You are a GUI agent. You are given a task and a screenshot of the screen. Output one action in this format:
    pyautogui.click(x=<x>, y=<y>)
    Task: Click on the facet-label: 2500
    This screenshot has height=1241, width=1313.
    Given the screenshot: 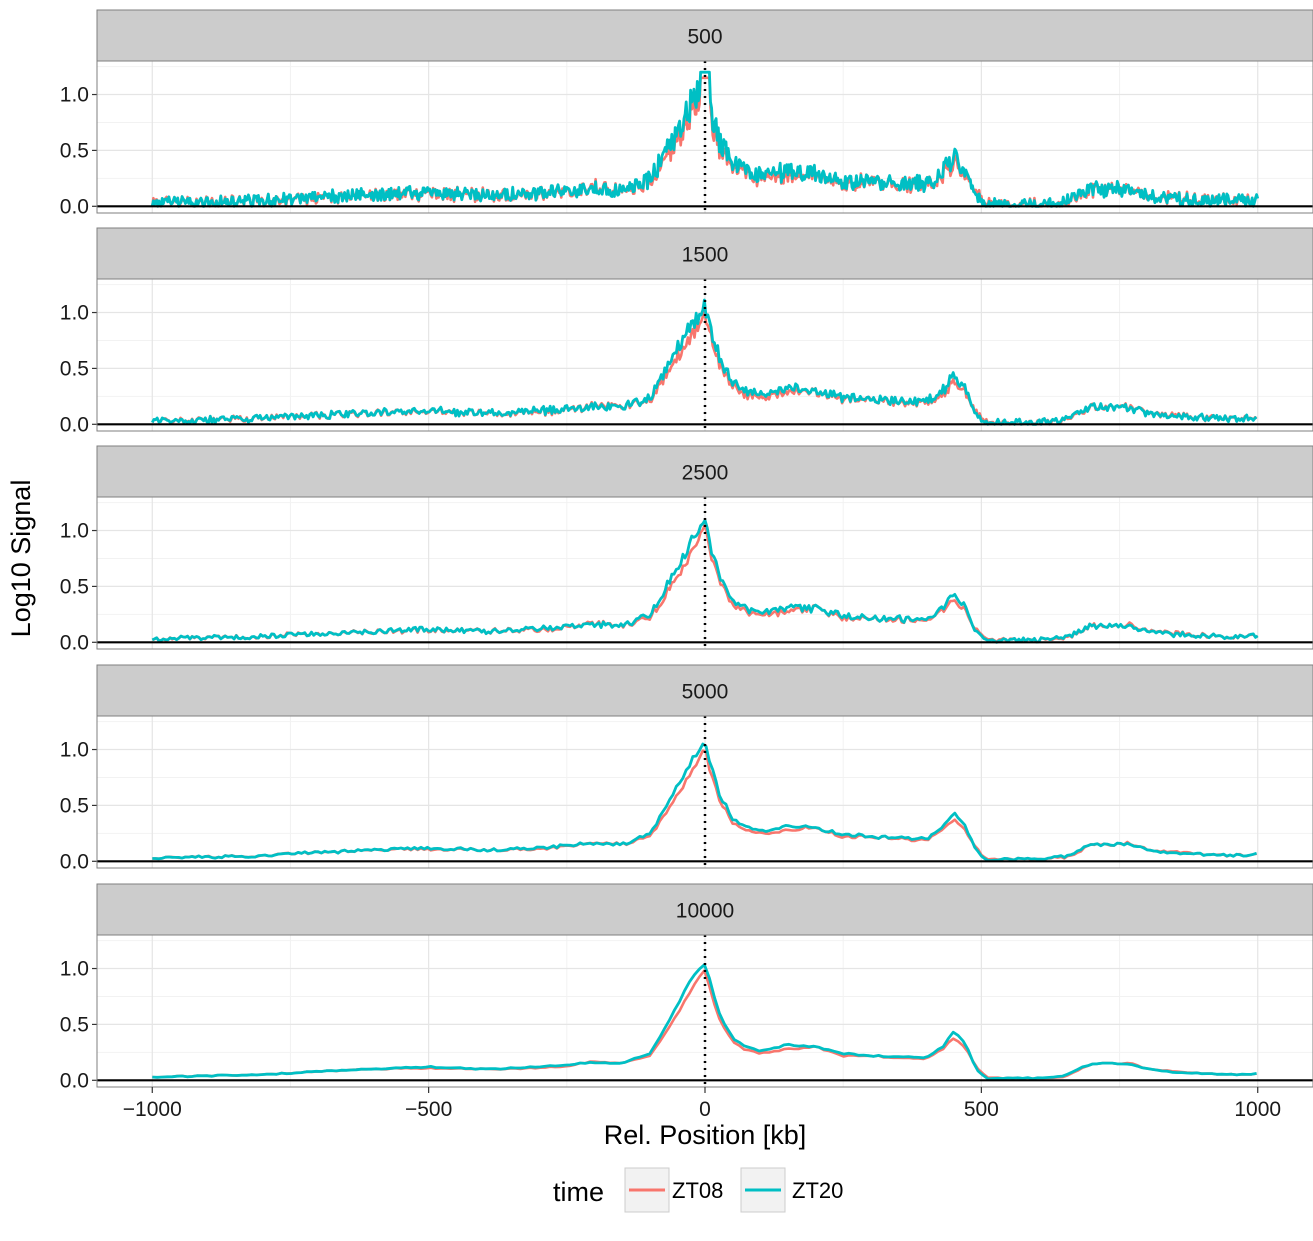 What is the action you would take?
    pyautogui.click(x=705, y=473)
    